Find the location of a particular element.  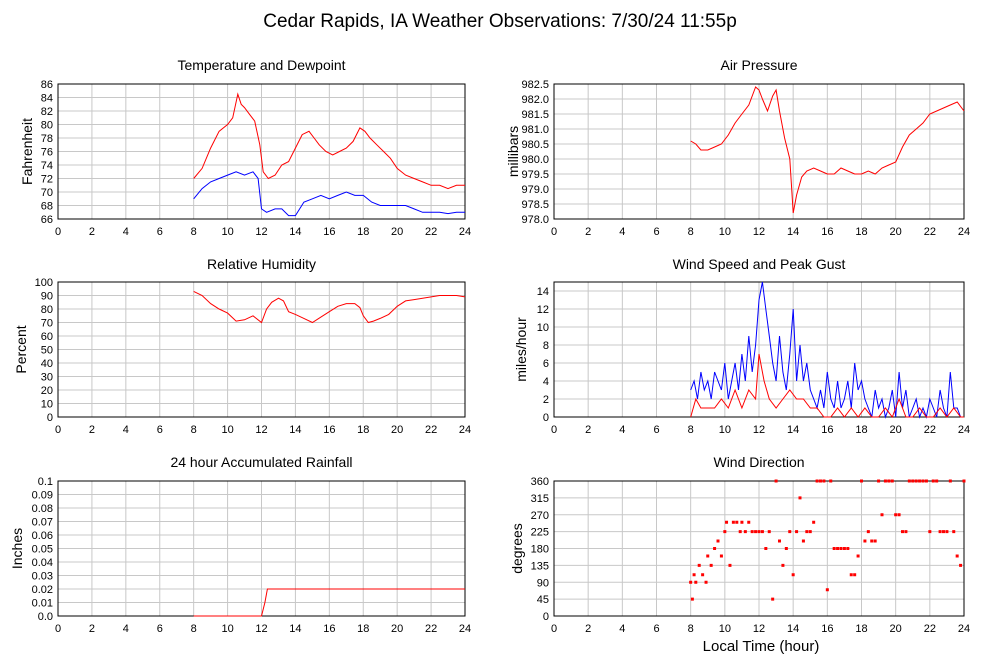

y-tick-label: 50 is located at coordinates (47, 351).